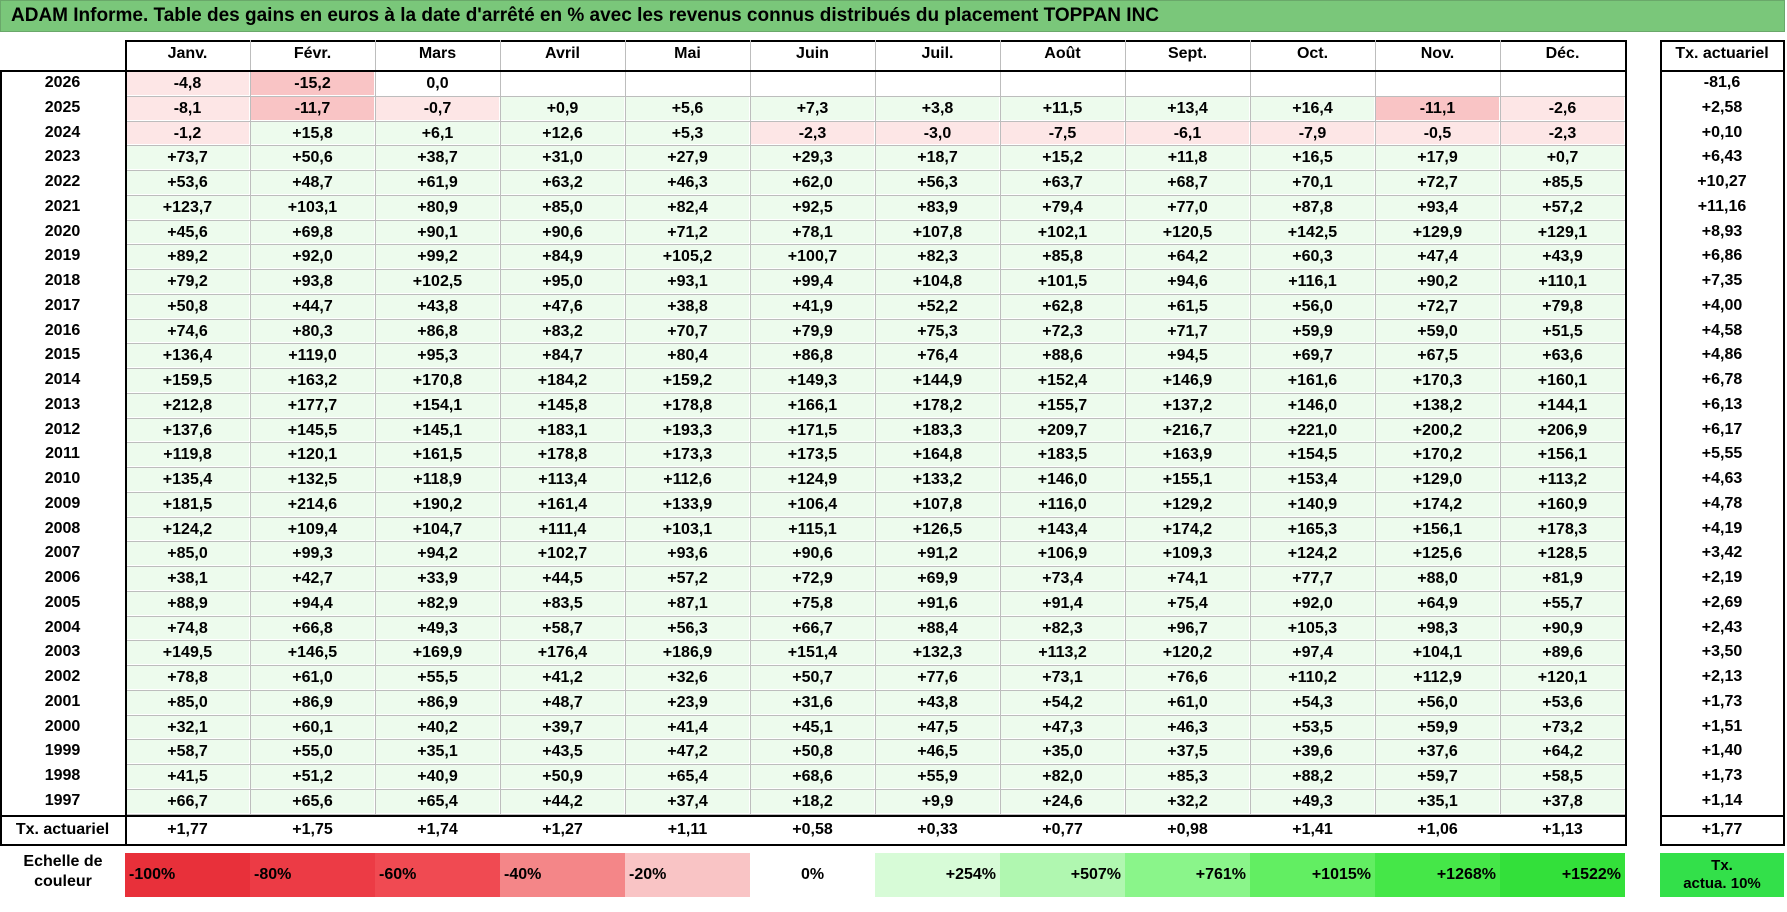 This screenshot has height=912, width=1787. Describe the element at coordinates (1062, 232) in the screenshot. I see `gain-cell: +102,1` at that location.